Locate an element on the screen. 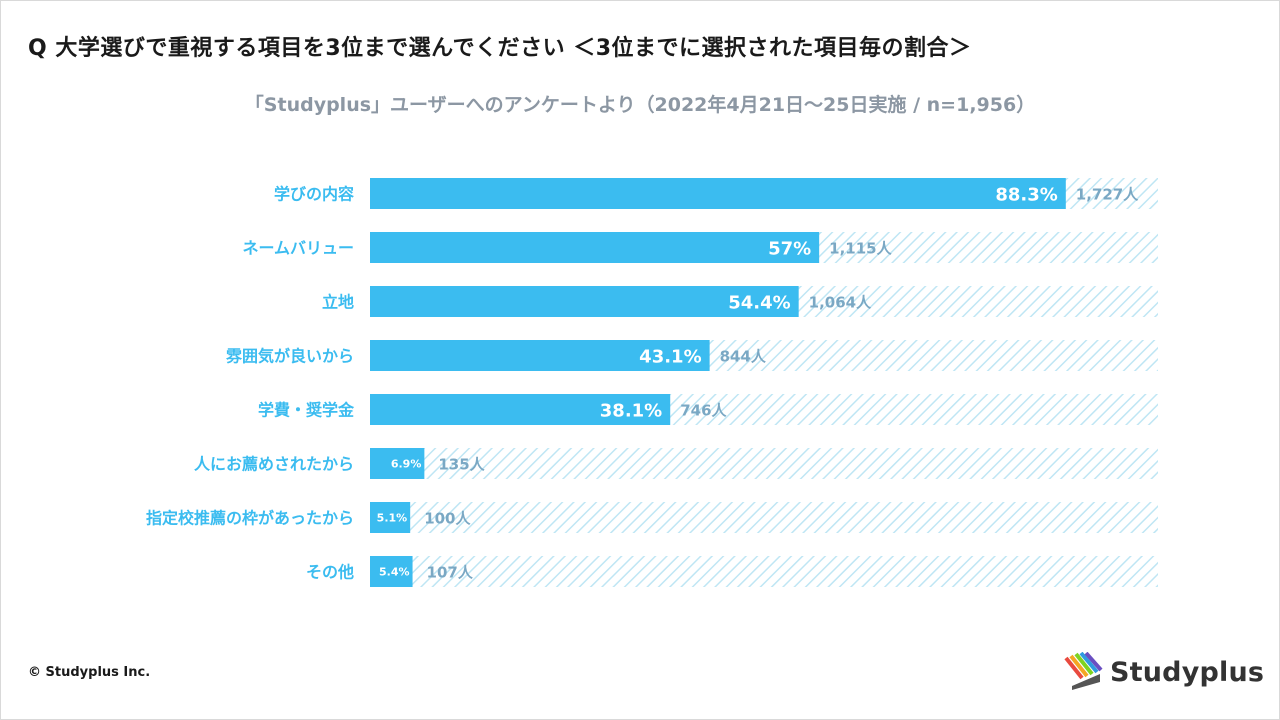 The width and height of the screenshot is (1280, 720). category-label: ネームバリュー is located at coordinates (298, 248).